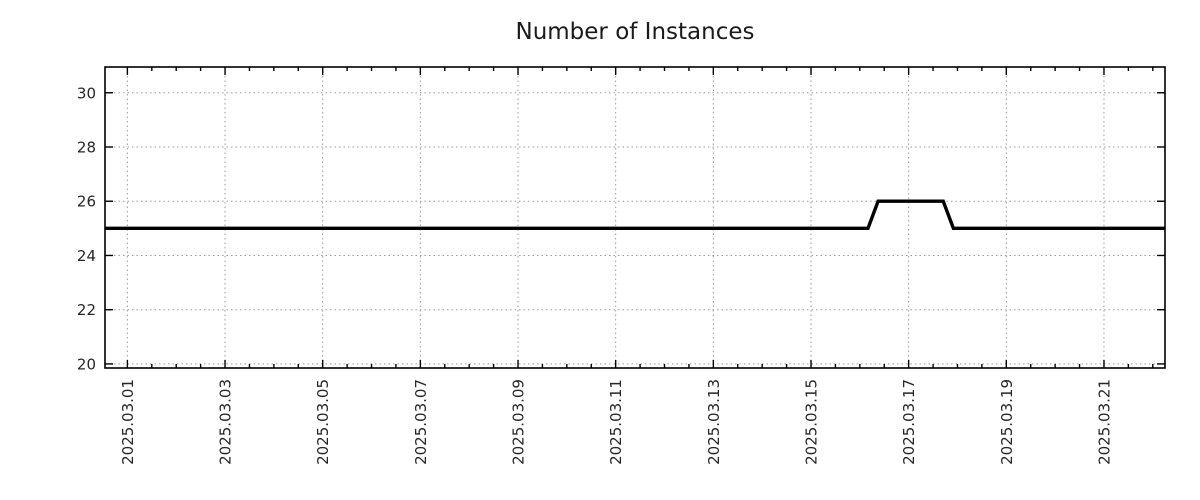 The height and width of the screenshot is (500, 1200). I want to click on x-tick-label: 2025.03.19, so click(1007, 422).